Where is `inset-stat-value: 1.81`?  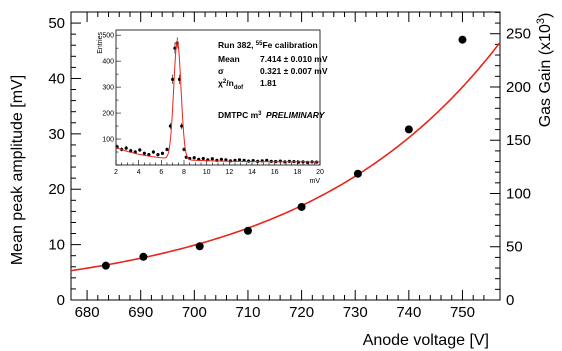 inset-stat-value: 1.81 is located at coordinates (268, 83).